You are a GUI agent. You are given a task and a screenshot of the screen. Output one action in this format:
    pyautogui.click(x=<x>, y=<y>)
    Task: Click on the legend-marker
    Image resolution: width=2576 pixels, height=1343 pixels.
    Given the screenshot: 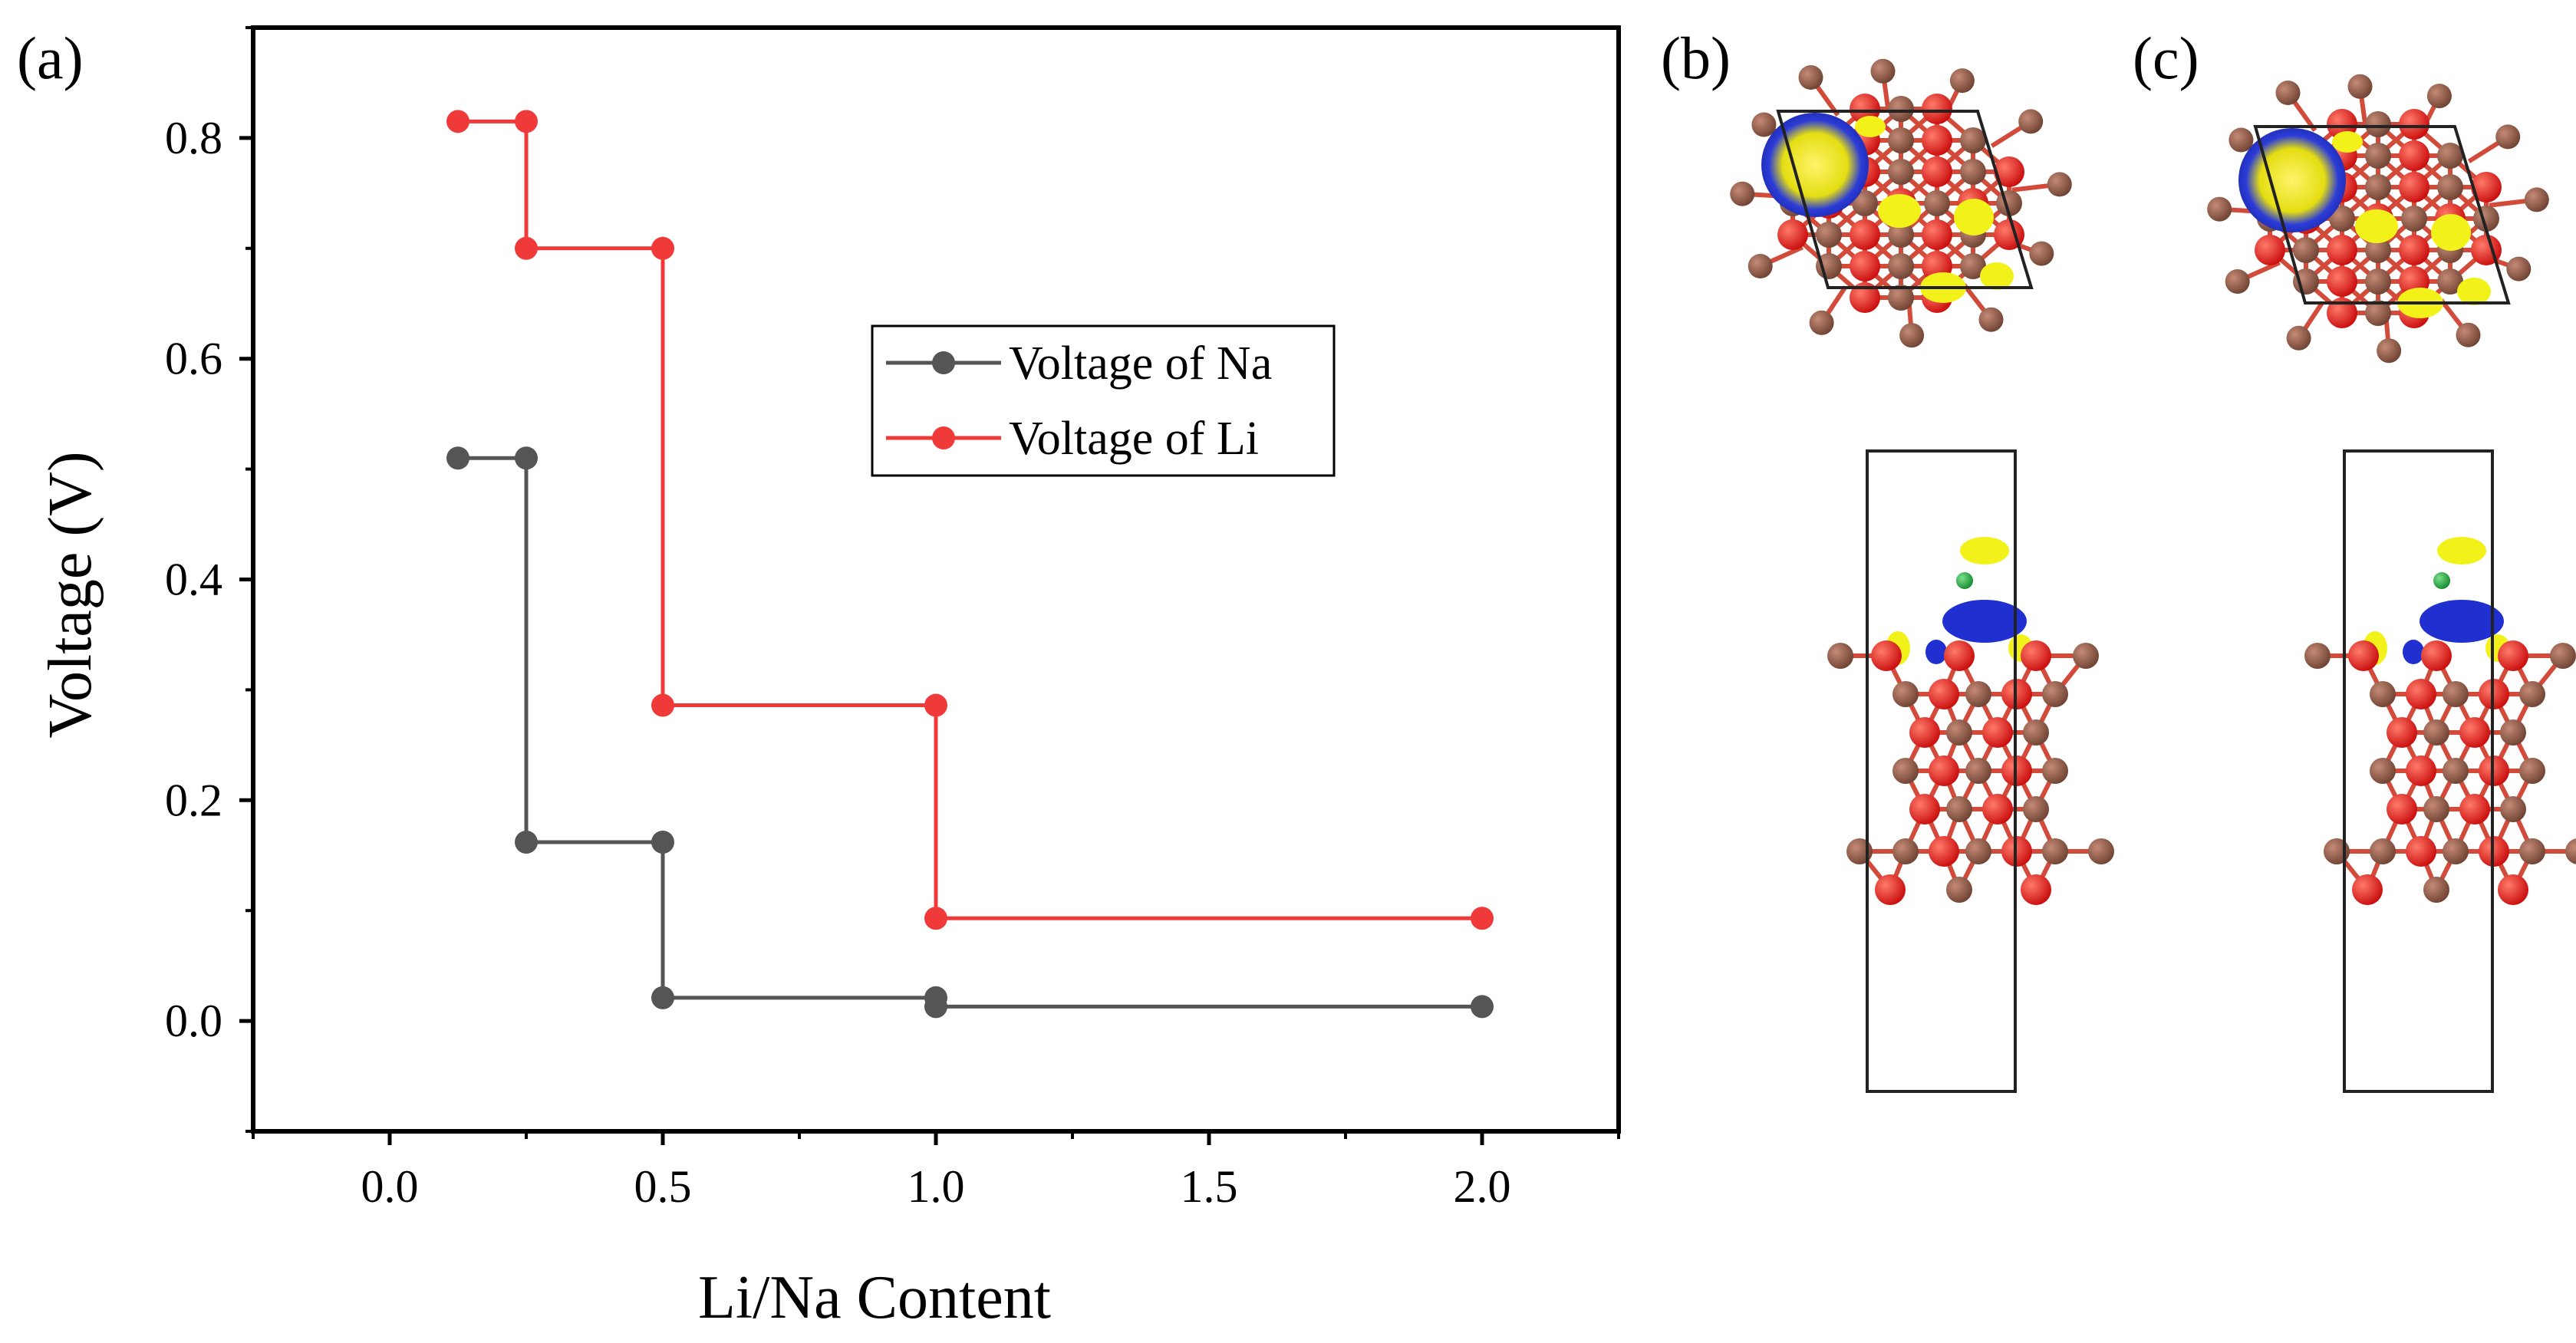 What is the action you would take?
    pyautogui.click(x=943, y=438)
    